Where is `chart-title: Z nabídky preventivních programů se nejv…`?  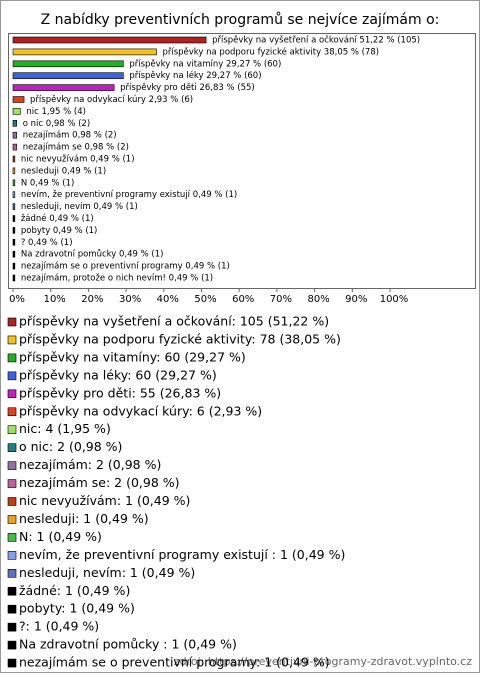 chart-title: Z nabídky preventivních programů se nejv… is located at coordinates (240, 20).